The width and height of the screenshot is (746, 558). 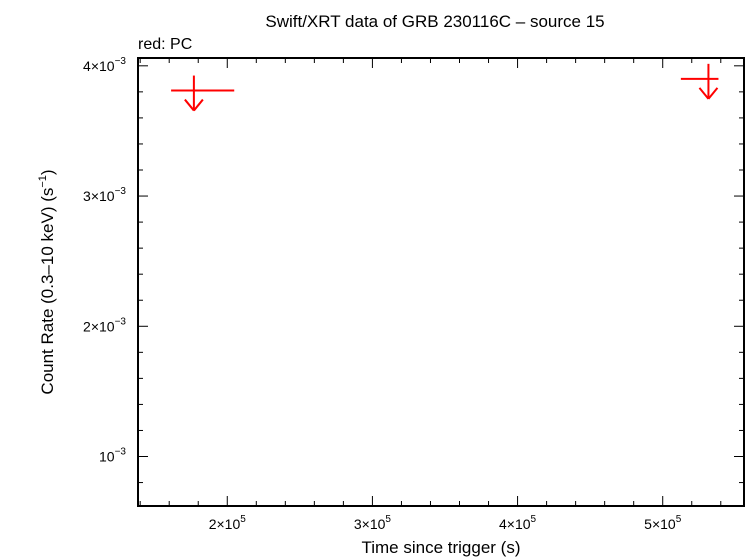 I want to click on x-axis-label: Time since trigger (s), so click(x=440, y=547).